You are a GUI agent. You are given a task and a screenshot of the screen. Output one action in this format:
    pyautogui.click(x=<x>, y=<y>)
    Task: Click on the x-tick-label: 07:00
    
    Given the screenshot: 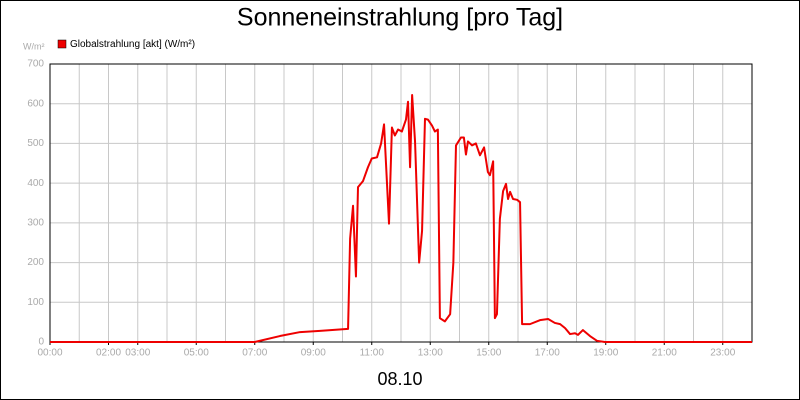 What is the action you would take?
    pyautogui.click(x=254, y=353)
    